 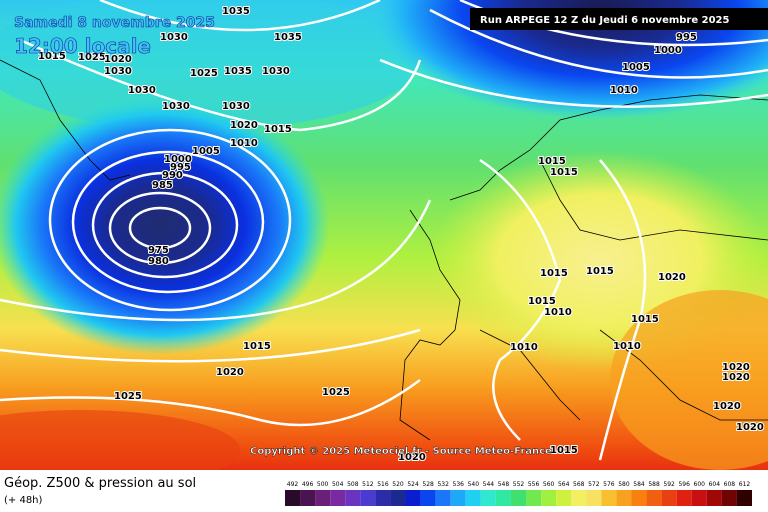 I want to click on legend-label: 516, so click(x=383, y=484).